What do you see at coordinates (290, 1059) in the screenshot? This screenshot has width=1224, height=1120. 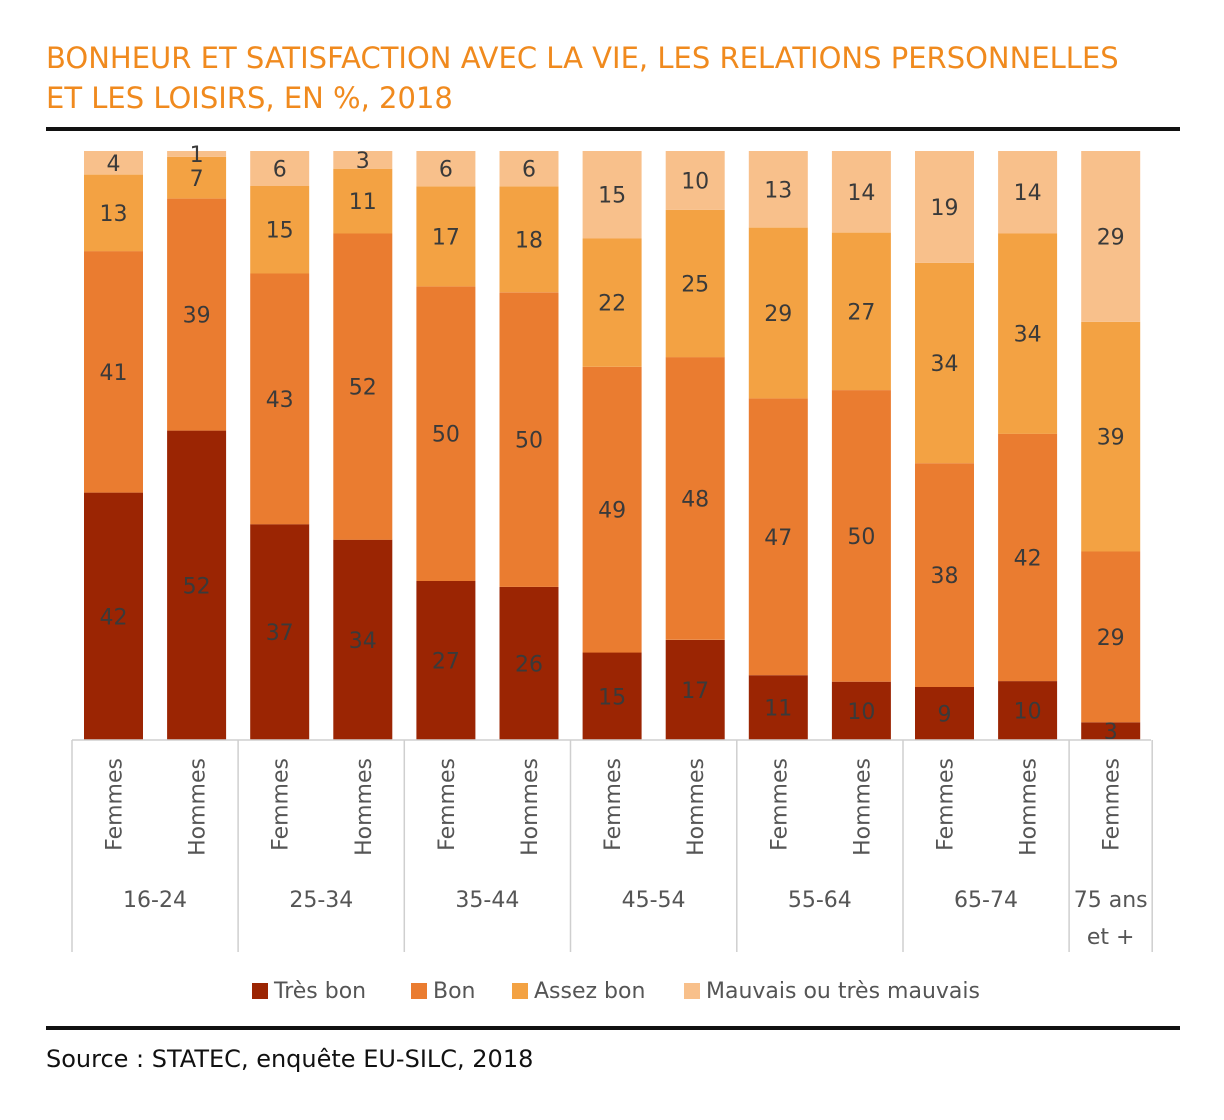 I see `source-note: Source : STATEC, enquête EU-SILC, 2018` at bounding box center [290, 1059].